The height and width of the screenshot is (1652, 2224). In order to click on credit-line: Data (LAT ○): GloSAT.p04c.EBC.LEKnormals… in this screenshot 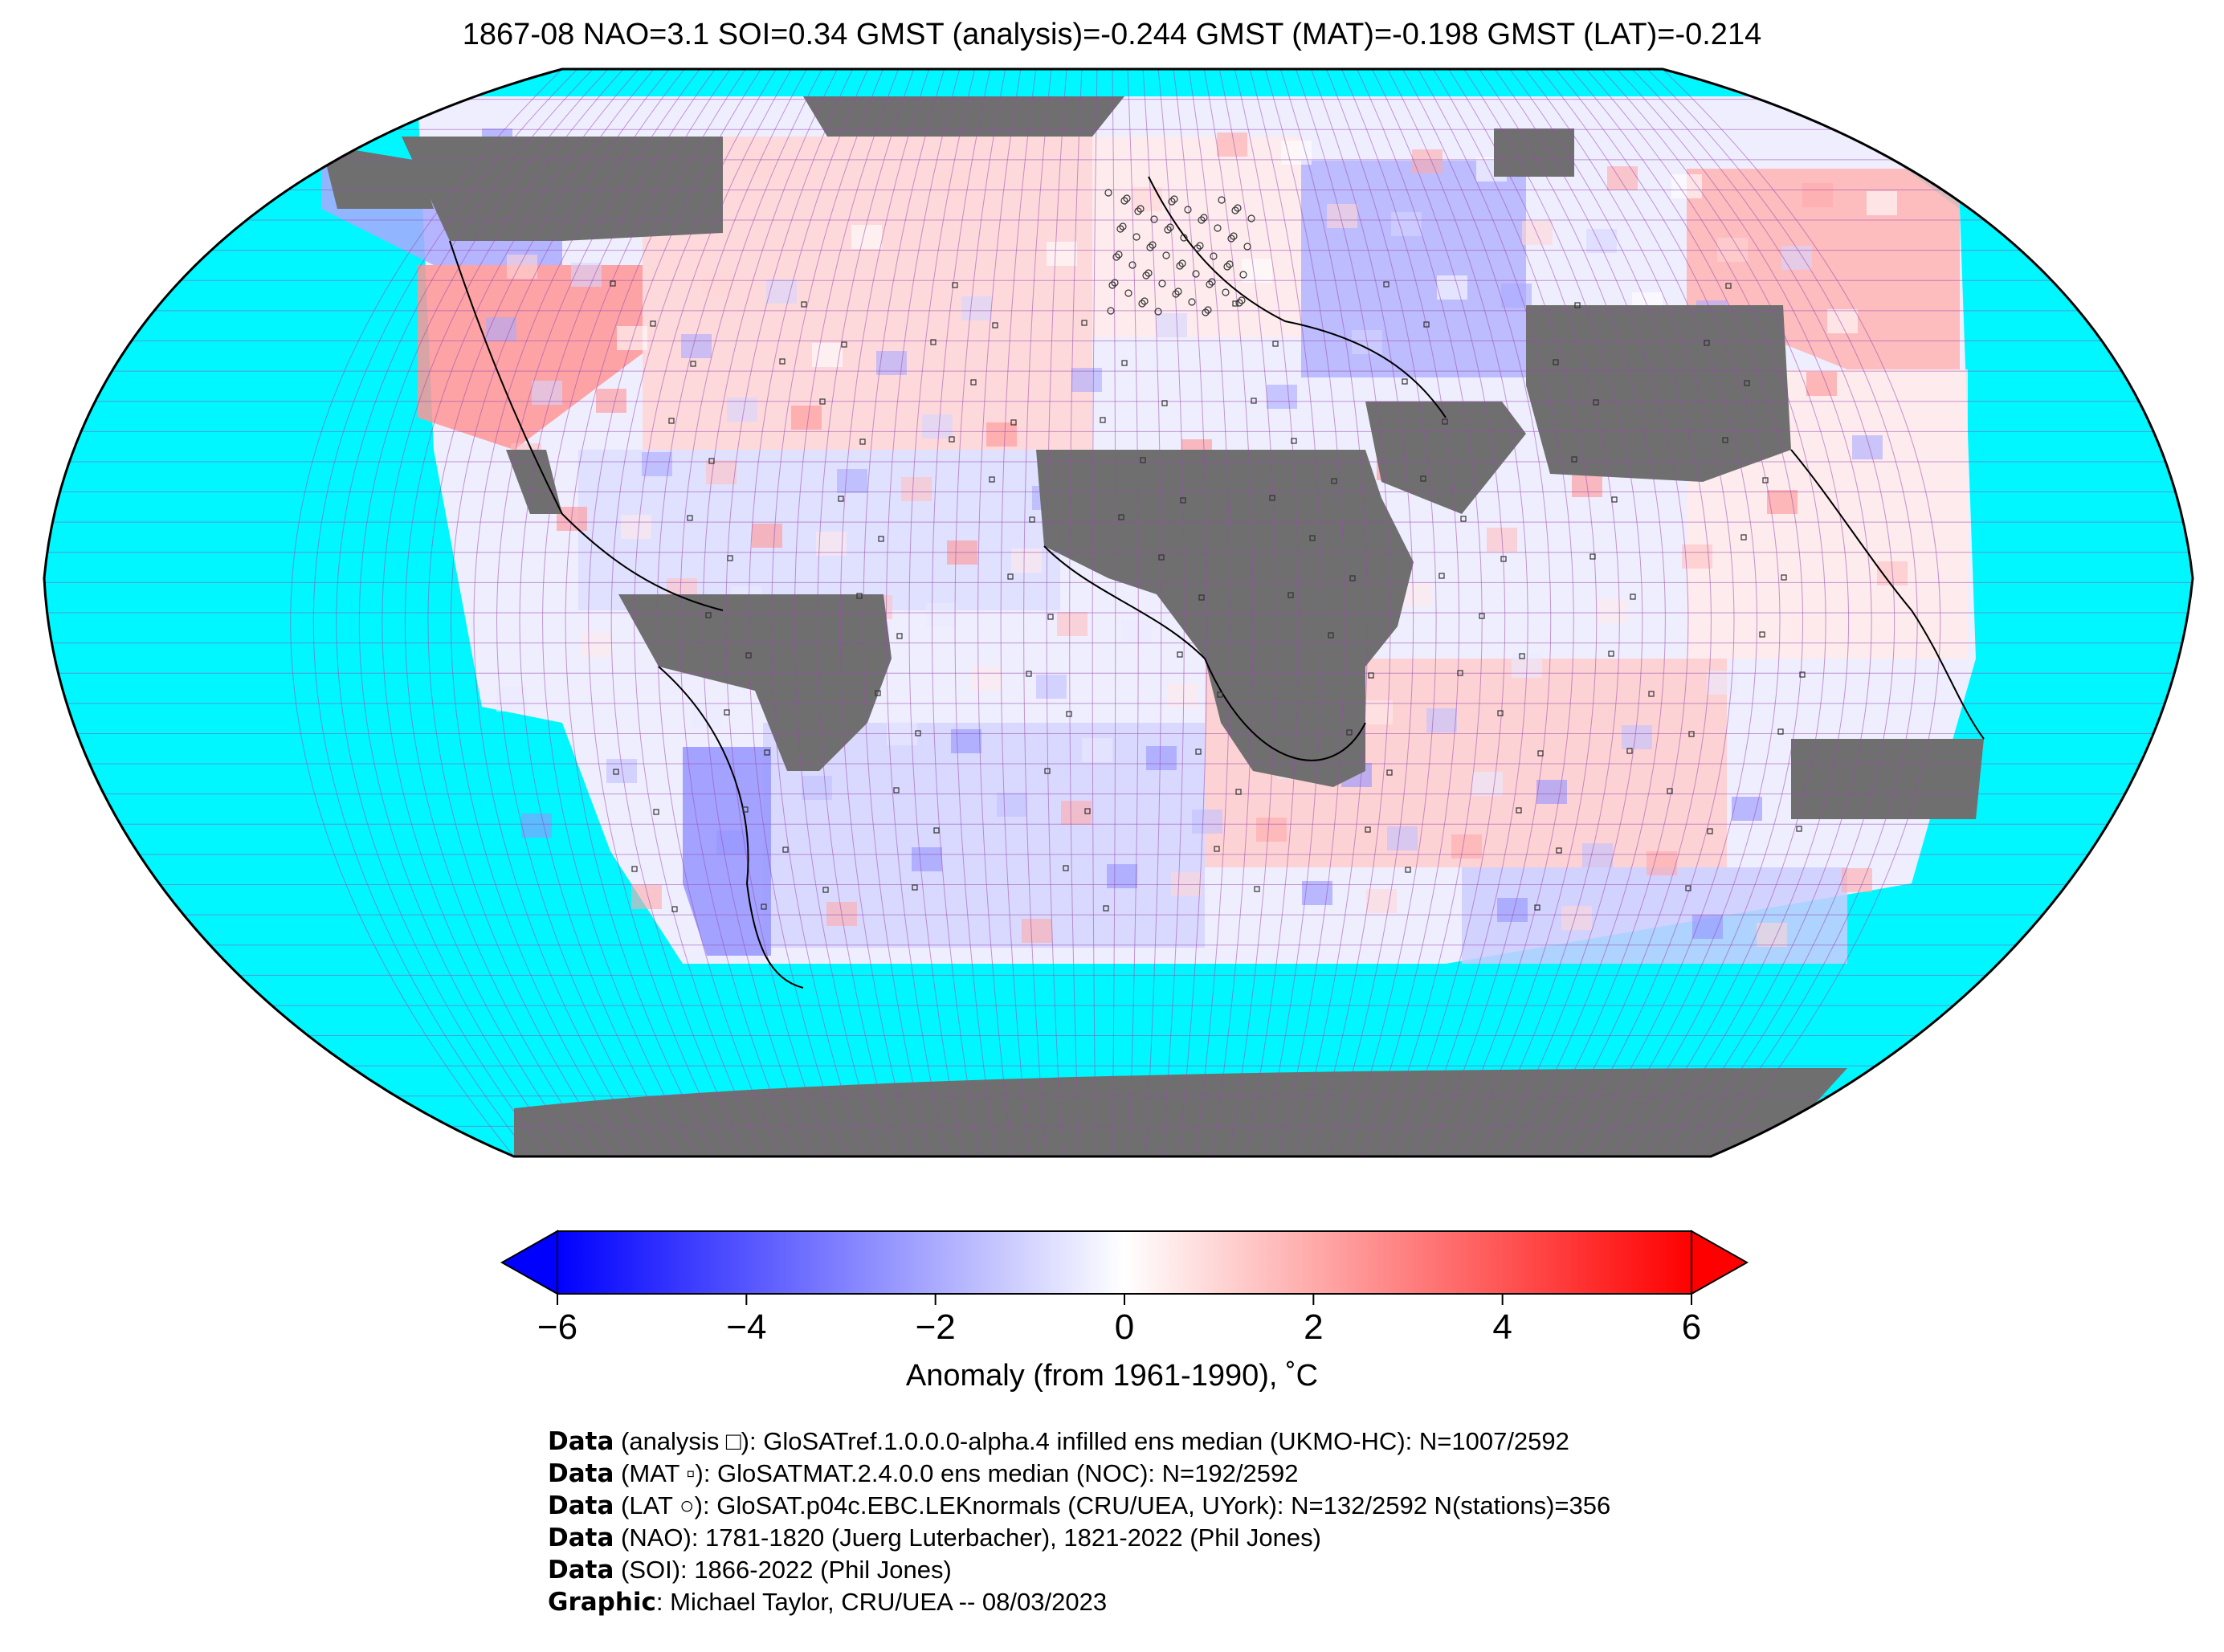, I will do `click(1079, 1506)`.